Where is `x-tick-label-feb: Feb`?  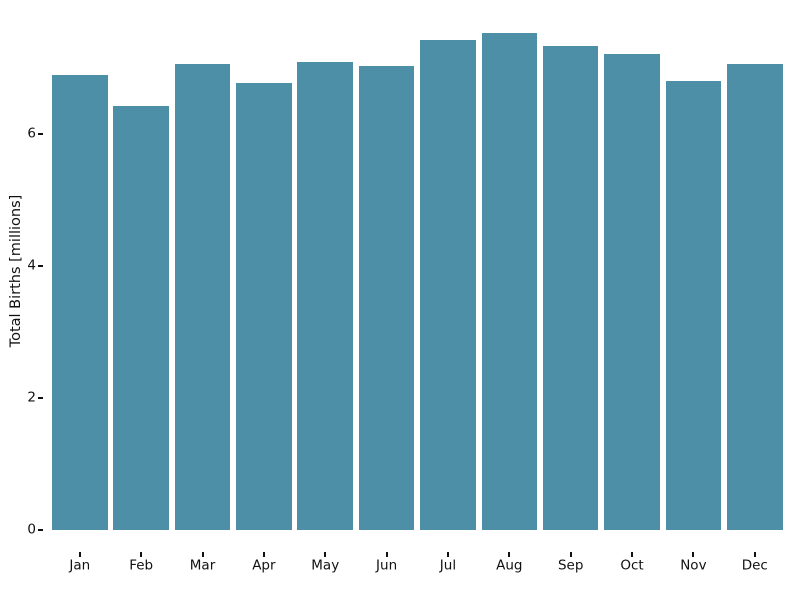 x-tick-label-feb: Feb is located at coordinates (141, 565).